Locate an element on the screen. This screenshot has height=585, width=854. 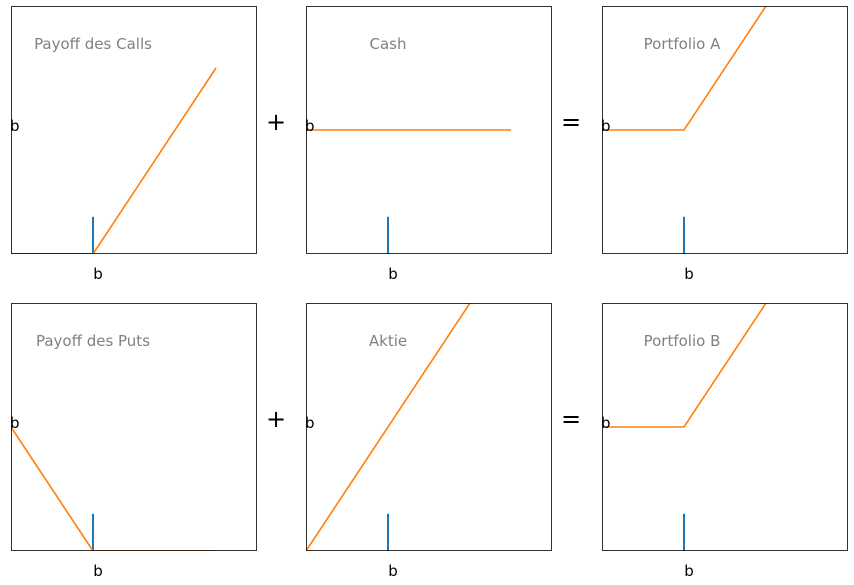
chart-panel-3: Portfolio A b b is located at coordinates (724, 144).